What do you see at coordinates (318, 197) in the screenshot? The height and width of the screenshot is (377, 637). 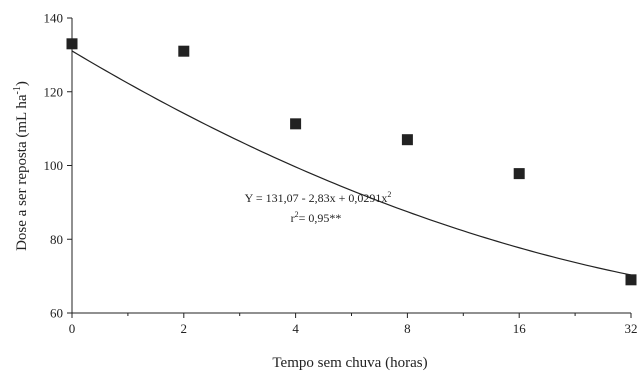 I see `equation-label: Y = 131,07 - 2,83x + 0,0291x2` at bounding box center [318, 197].